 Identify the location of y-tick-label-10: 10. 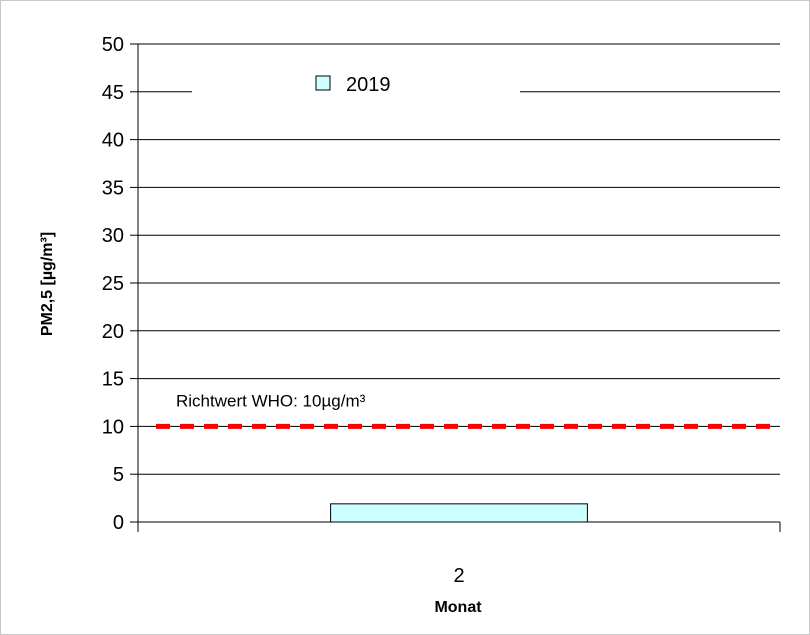
(113, 427).